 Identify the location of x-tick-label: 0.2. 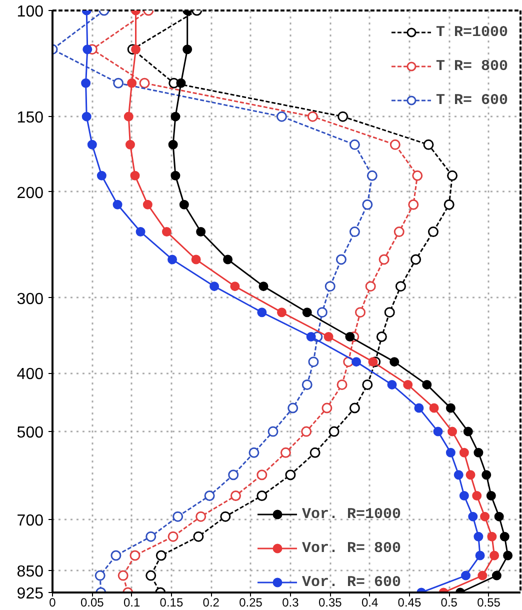
(211, 603).